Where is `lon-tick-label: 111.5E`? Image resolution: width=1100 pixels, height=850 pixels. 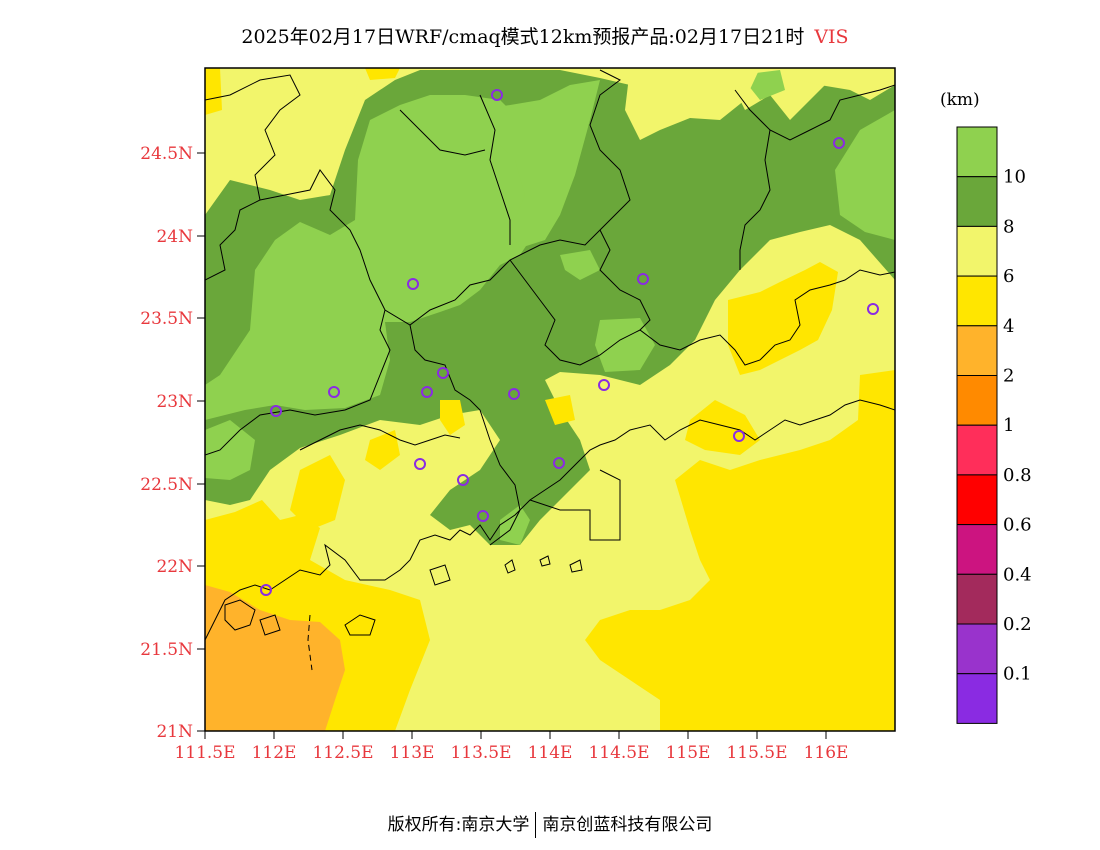 lon-tick-label: 111.5E is located at coordinates (204, 753).